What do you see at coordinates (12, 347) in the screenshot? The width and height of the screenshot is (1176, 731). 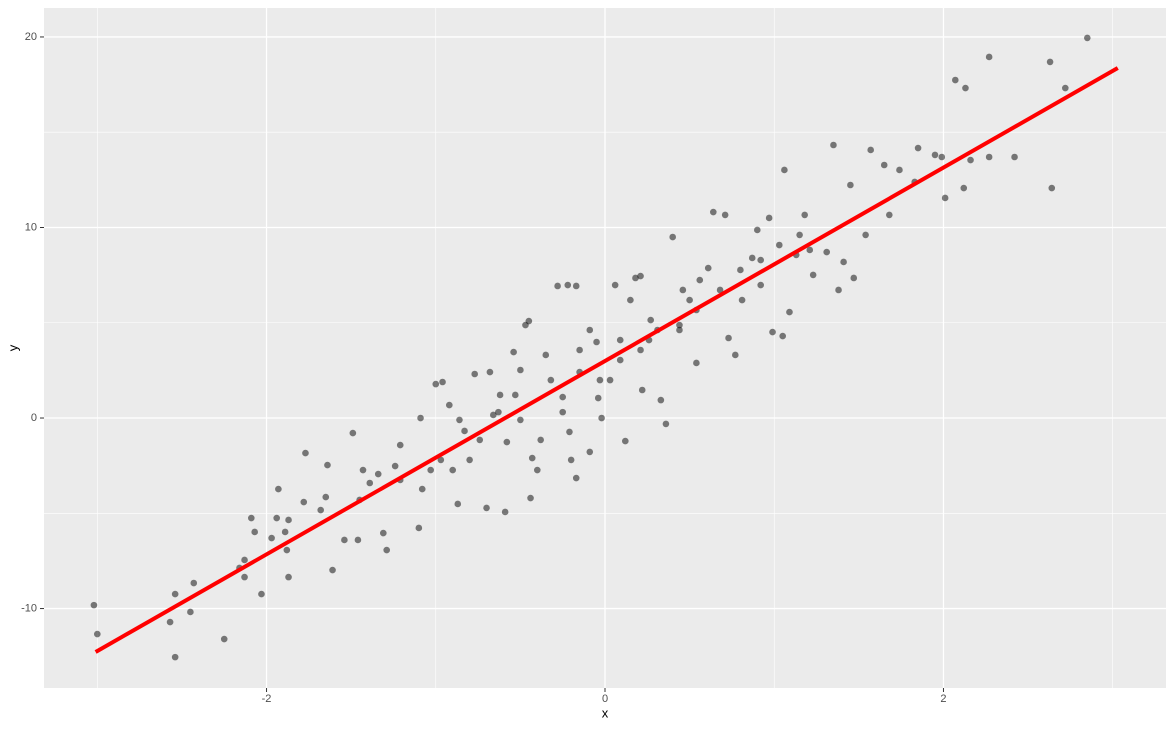 I see `y-axis-title: y` at bounding box center [12, 347].